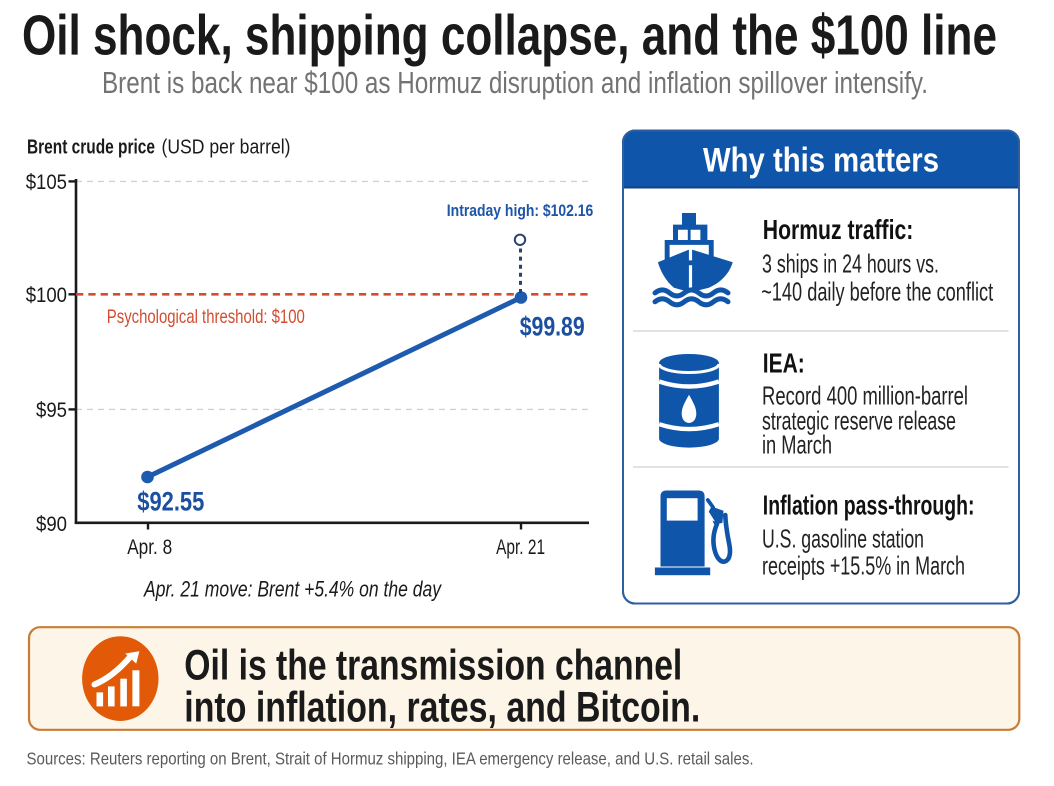 Image resolution: width=1054 pixels, height=786 pixels. What do you see at coordinates (869, 505) in the screenshot?
I see `svg-text: Inflation pass-through:` at bounding box center [869, 505].